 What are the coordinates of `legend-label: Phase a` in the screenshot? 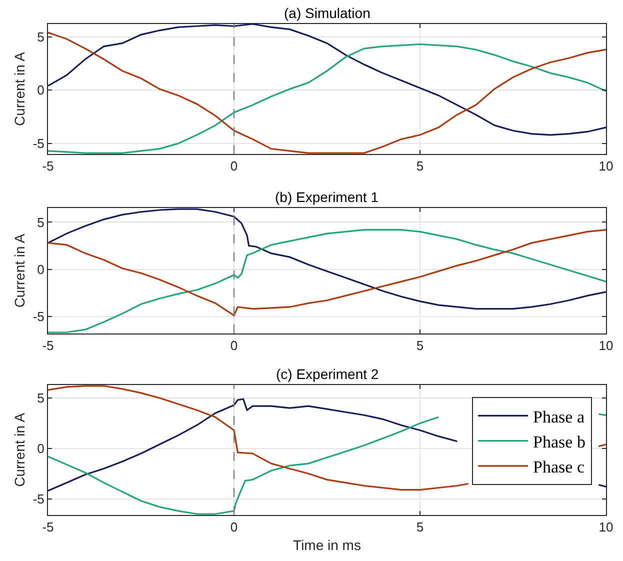 It's located at (559, 416).